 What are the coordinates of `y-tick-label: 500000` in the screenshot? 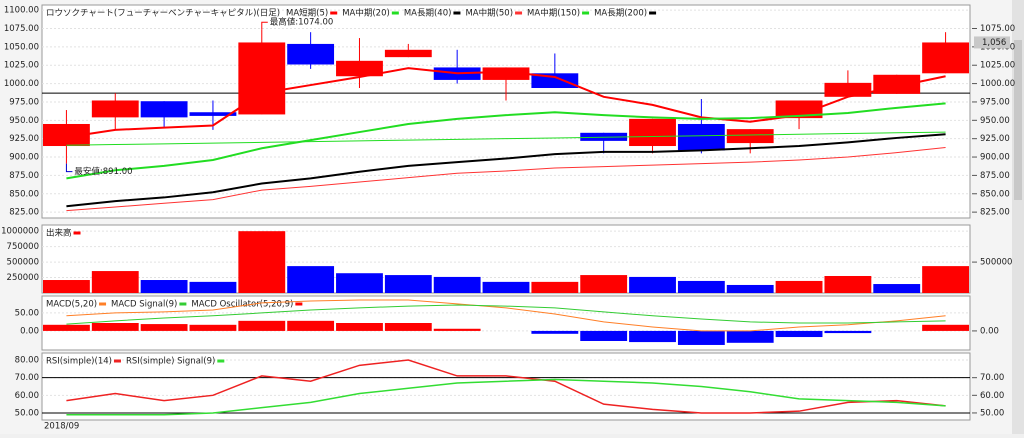 It's located at (23, 263).